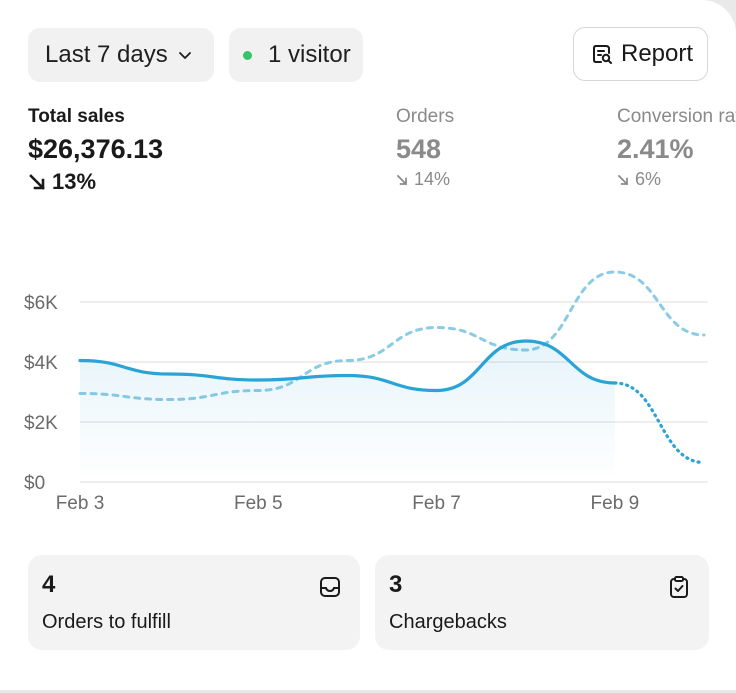 This screenshot has height=693, width=736. What do you see at coordinates (679, 587) in the screenshot?
I see `clipboard-check-icon` at bounding box center [679, 587].